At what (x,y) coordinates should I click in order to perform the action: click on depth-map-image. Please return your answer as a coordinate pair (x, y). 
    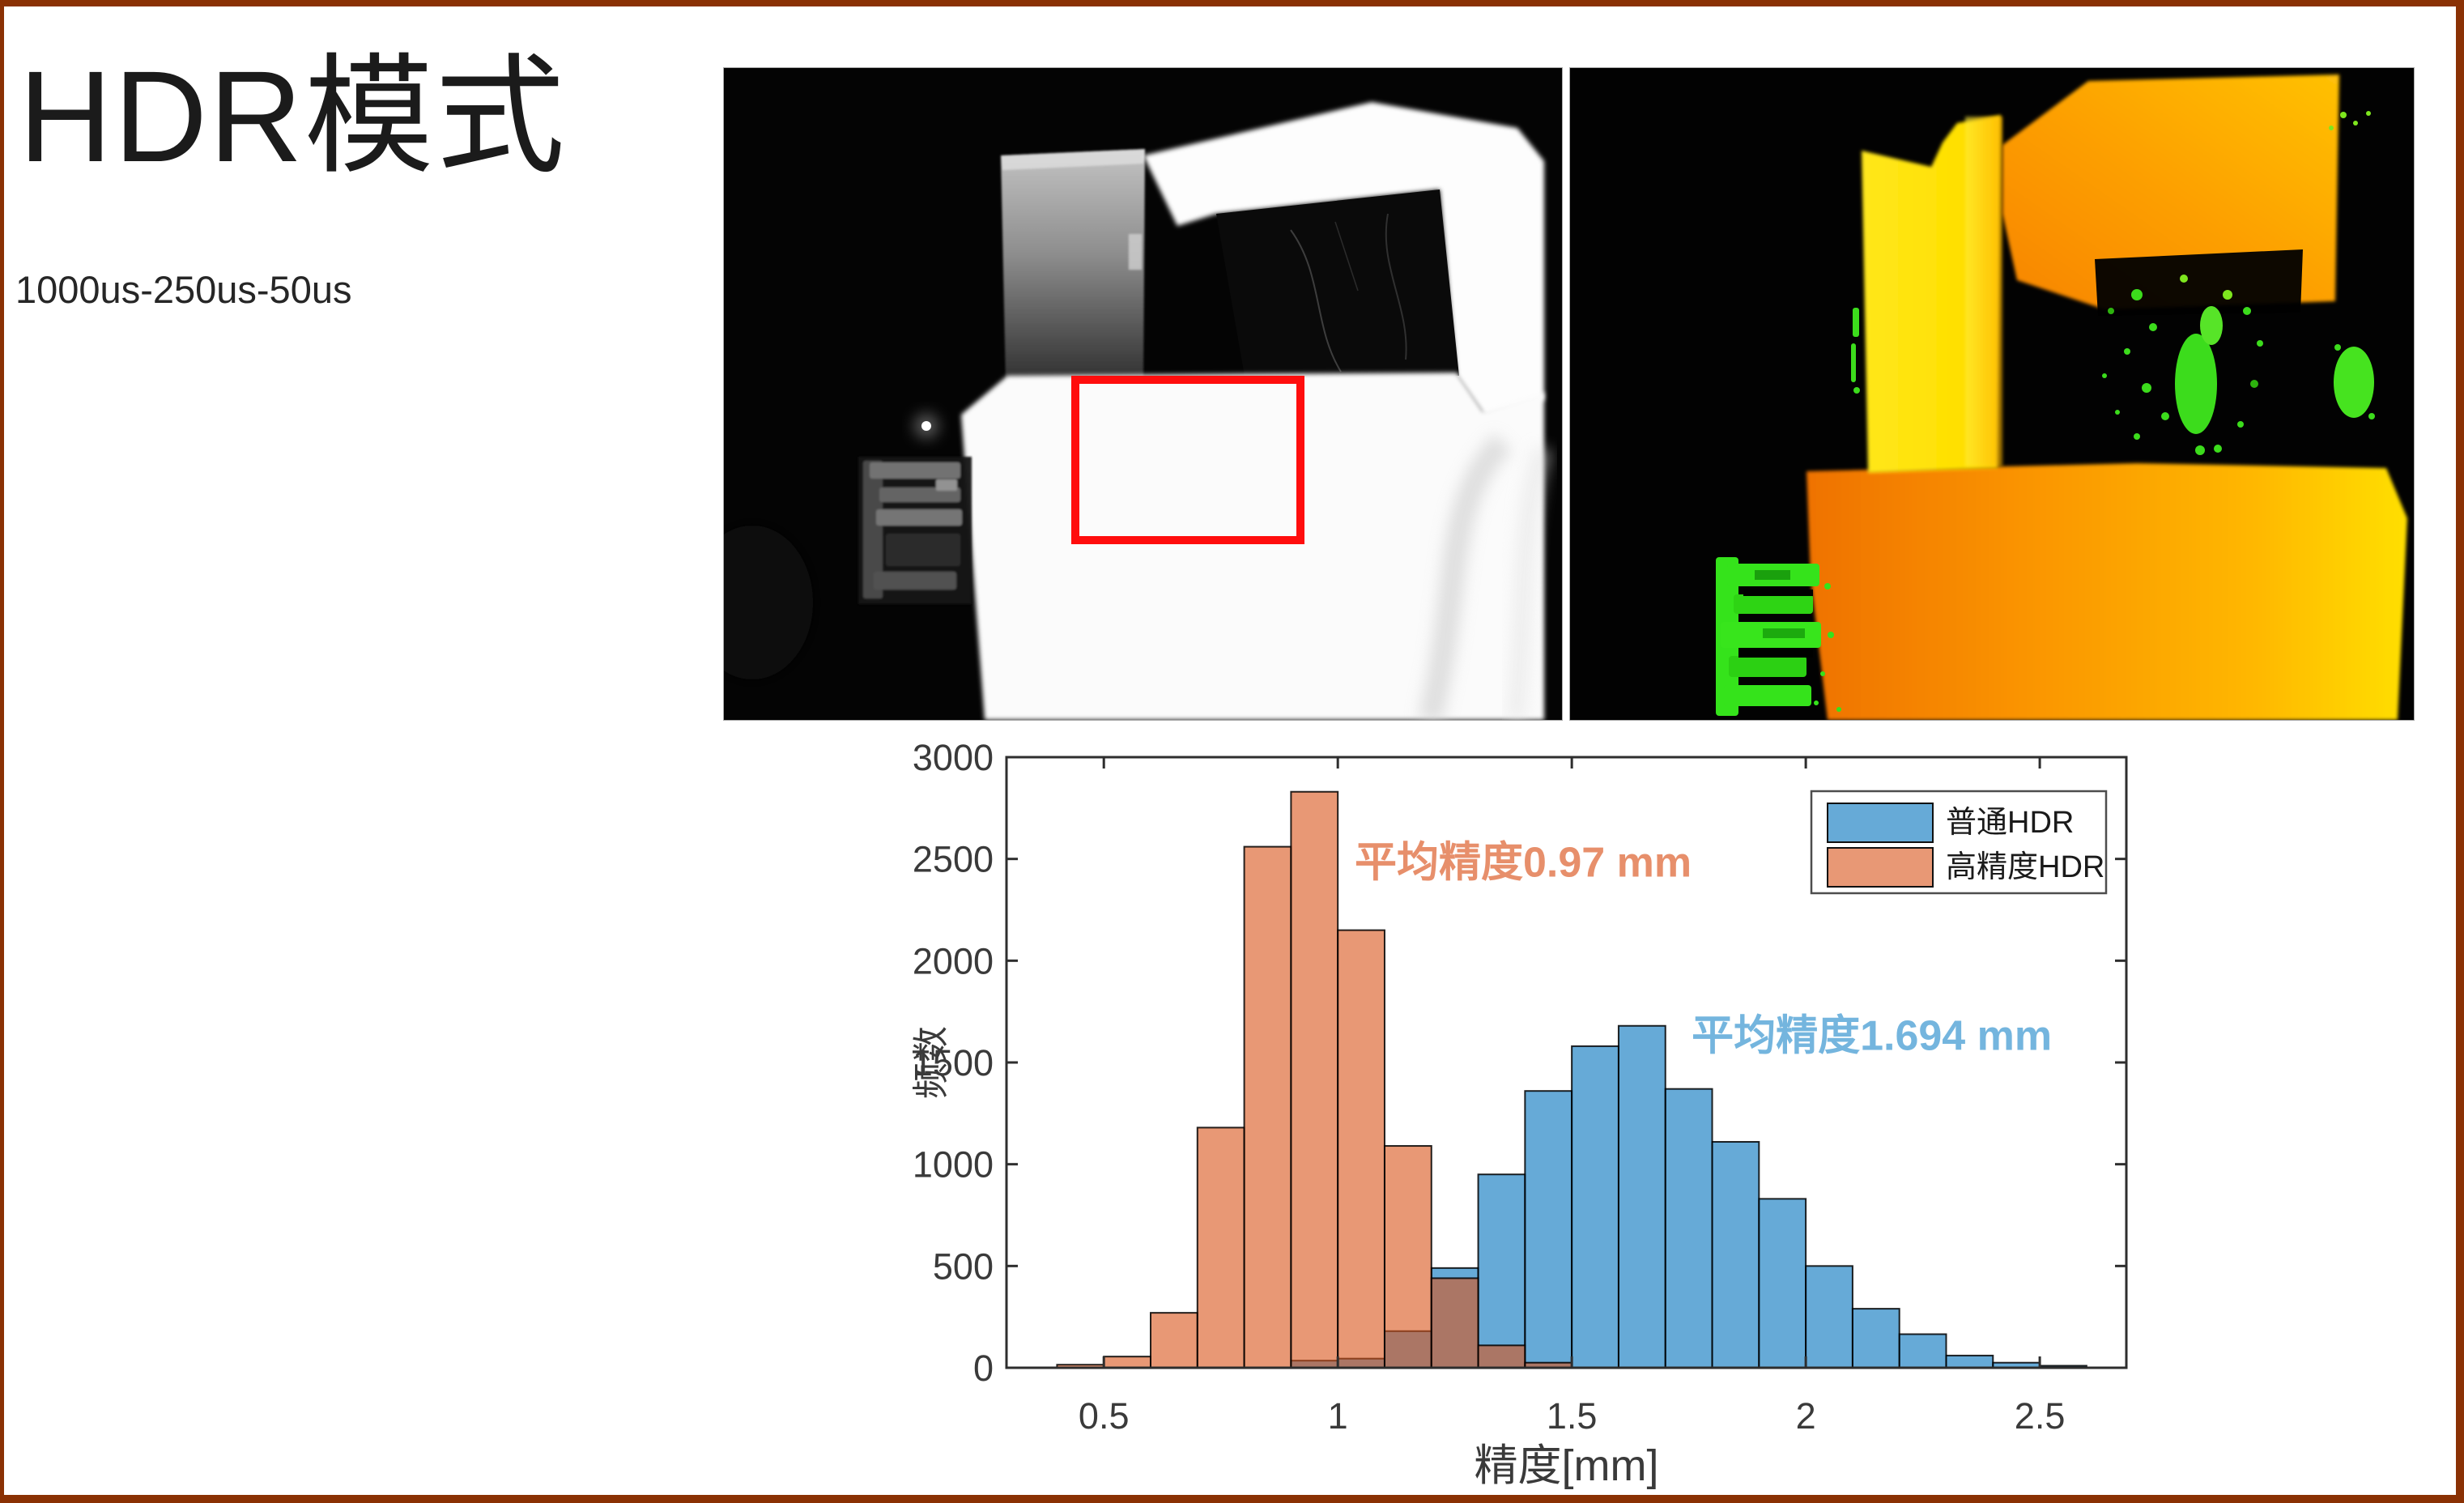
    Looking at the image, I should click on (1992, 394).